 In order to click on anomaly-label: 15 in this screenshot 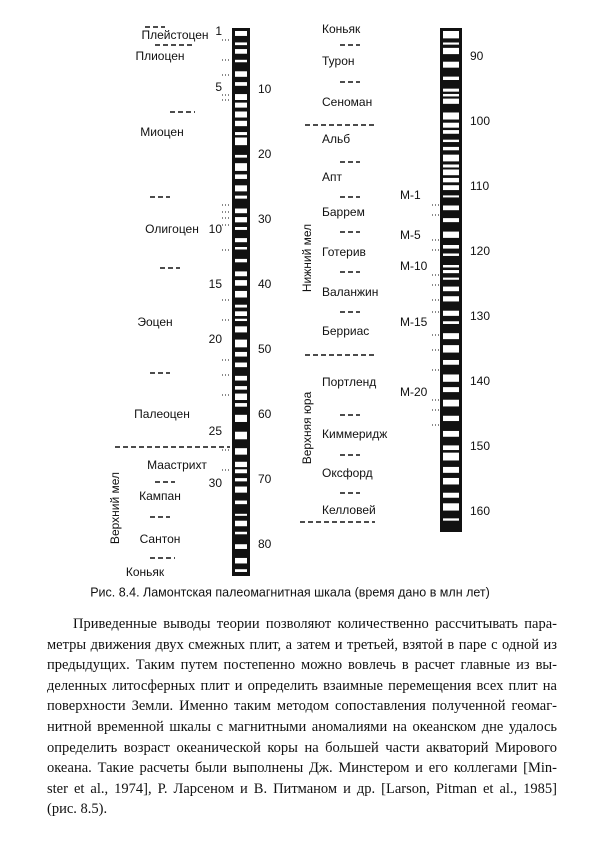, I will do `click(216, 284)`.